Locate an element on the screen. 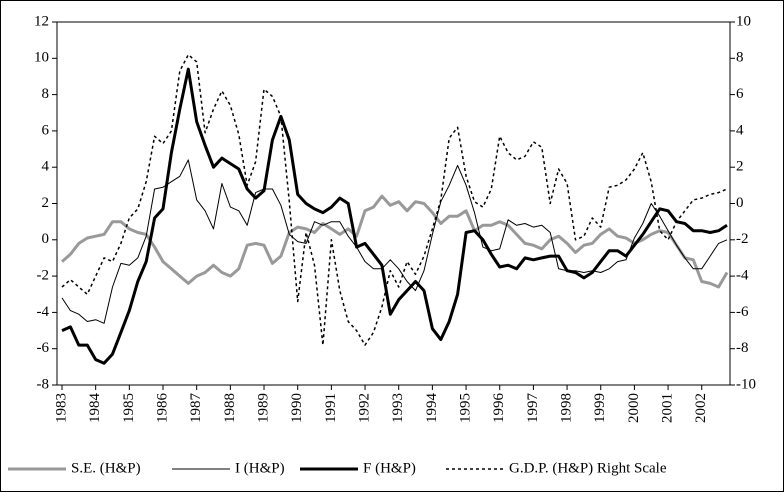 The width and height of the screenshot is (784, 492). x-tick-label: 1988 is located at coordinates (230, 408).